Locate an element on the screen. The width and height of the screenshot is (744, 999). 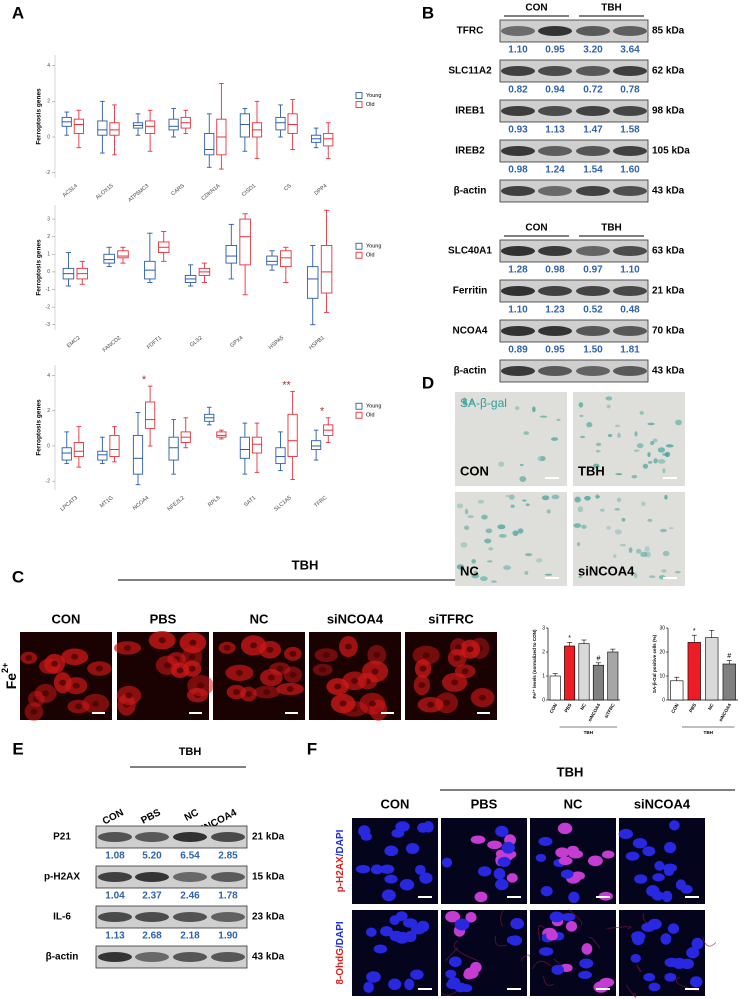
panel-letter: F is located at coordinates (312, 748).